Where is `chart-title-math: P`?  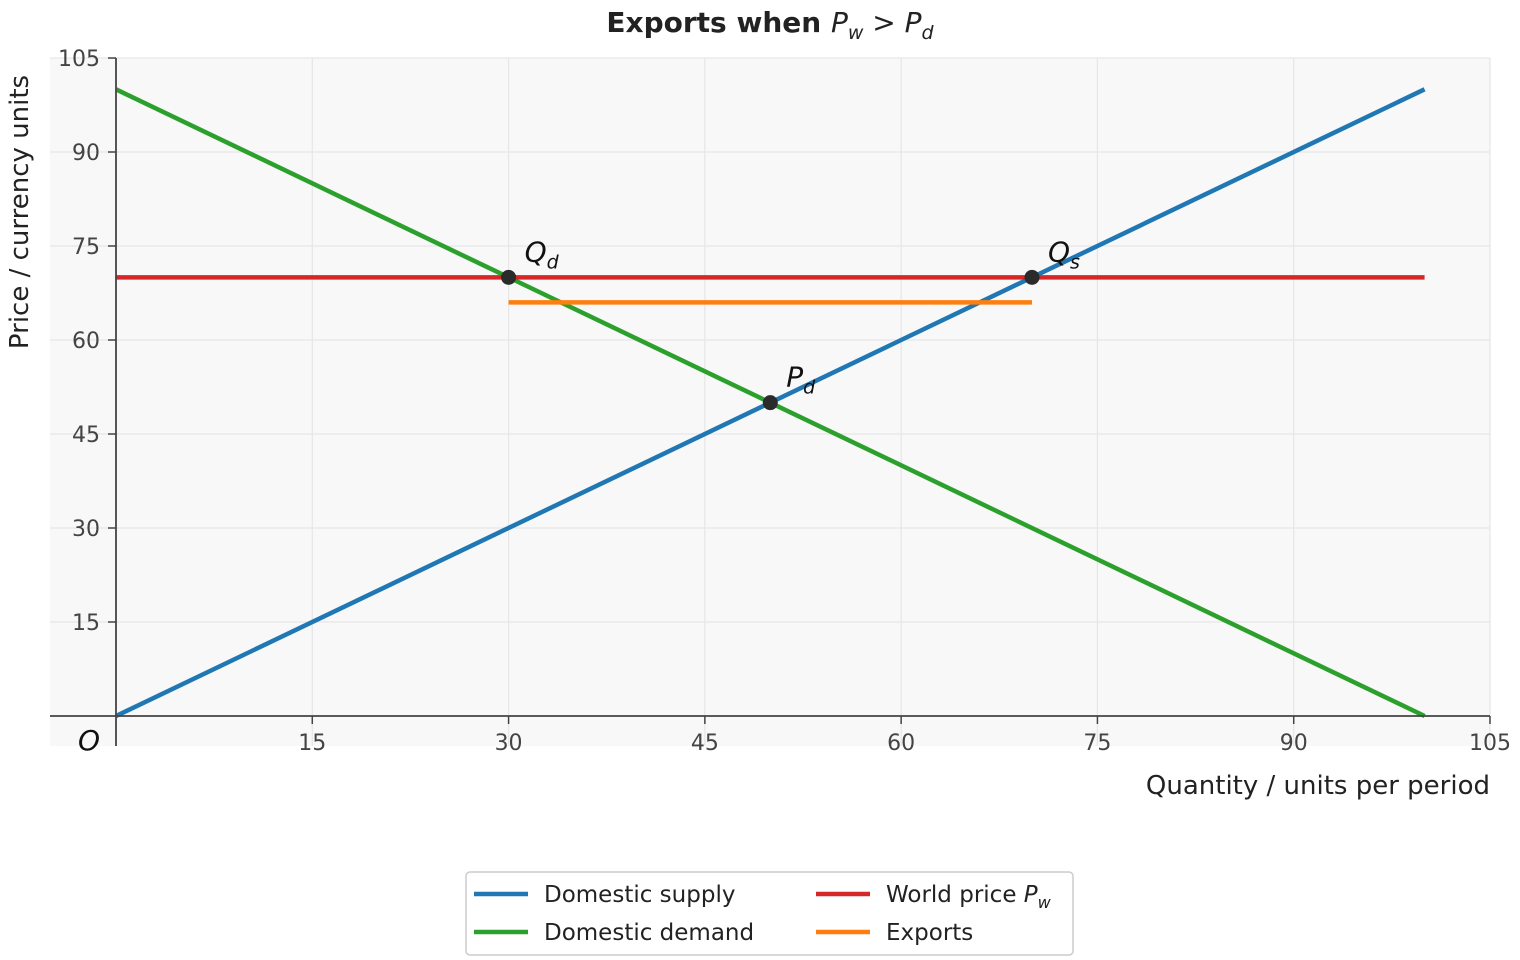 chart-title-math: P is located at coordinates (839, 22).